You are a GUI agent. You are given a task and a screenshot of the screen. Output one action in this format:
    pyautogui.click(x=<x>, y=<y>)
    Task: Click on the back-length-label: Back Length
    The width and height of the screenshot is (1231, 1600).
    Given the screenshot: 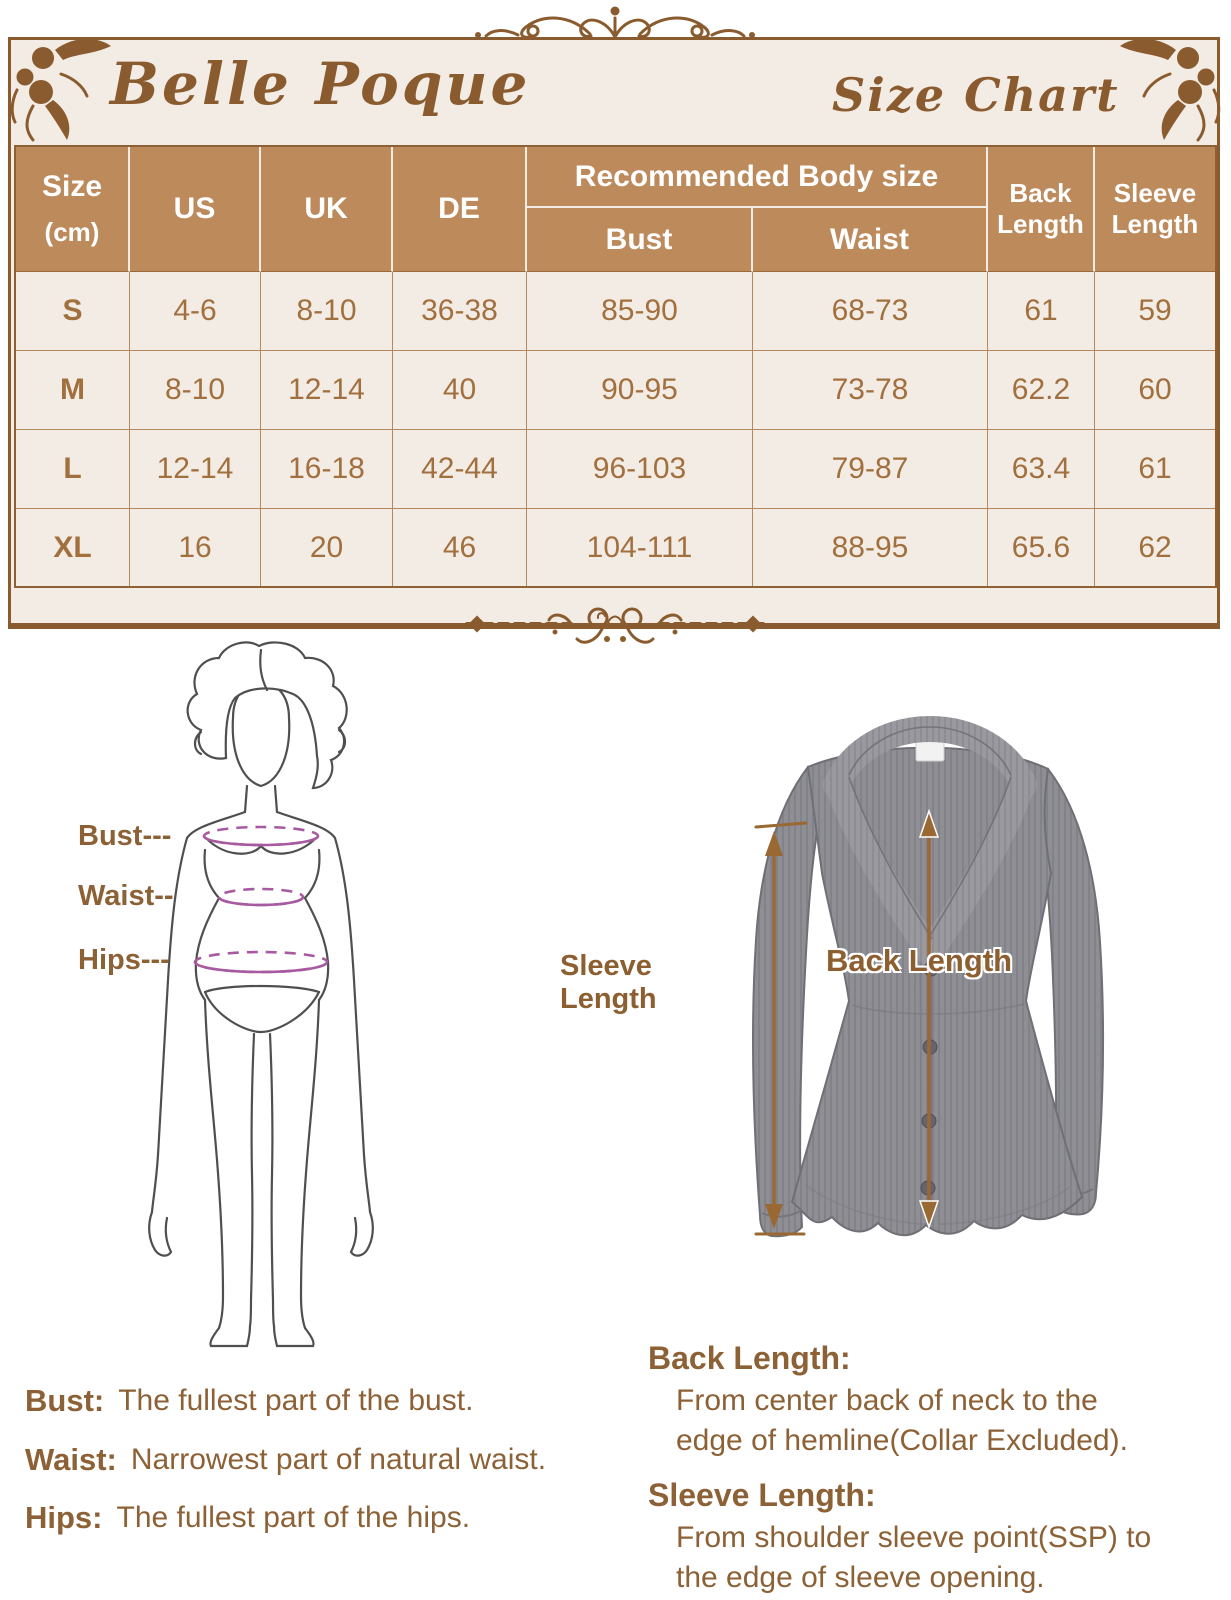 What is the action you would take?
    pyautogui.click(x=919, y=960)
    